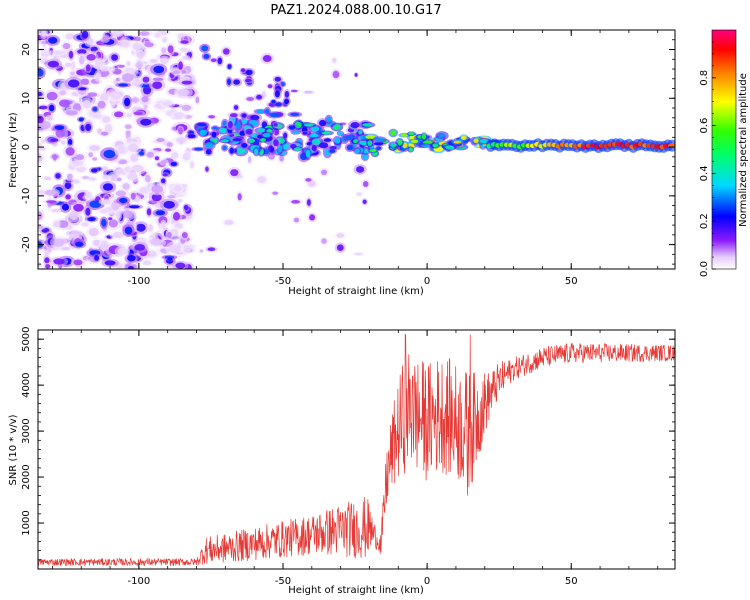 The width and height of the screenshot is (750, 600). I want to click on colorbar-ticks: 0.0 0.2 0.4 0.6 0.8, so click(707, 159).